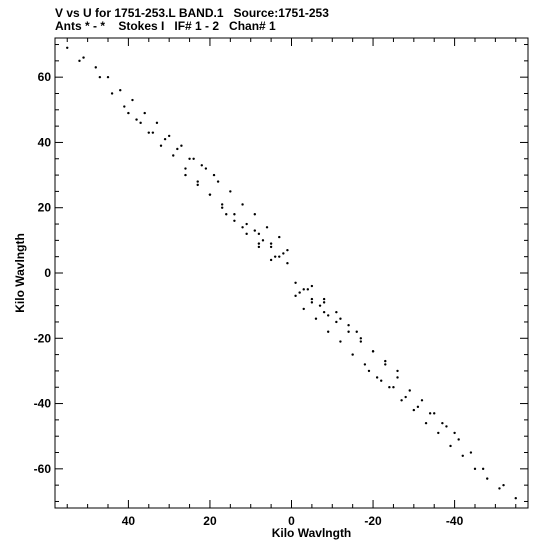 The width and height of the screenshot is (540, 547). I want to click on y-tick-label: -20, so click(43, 338).